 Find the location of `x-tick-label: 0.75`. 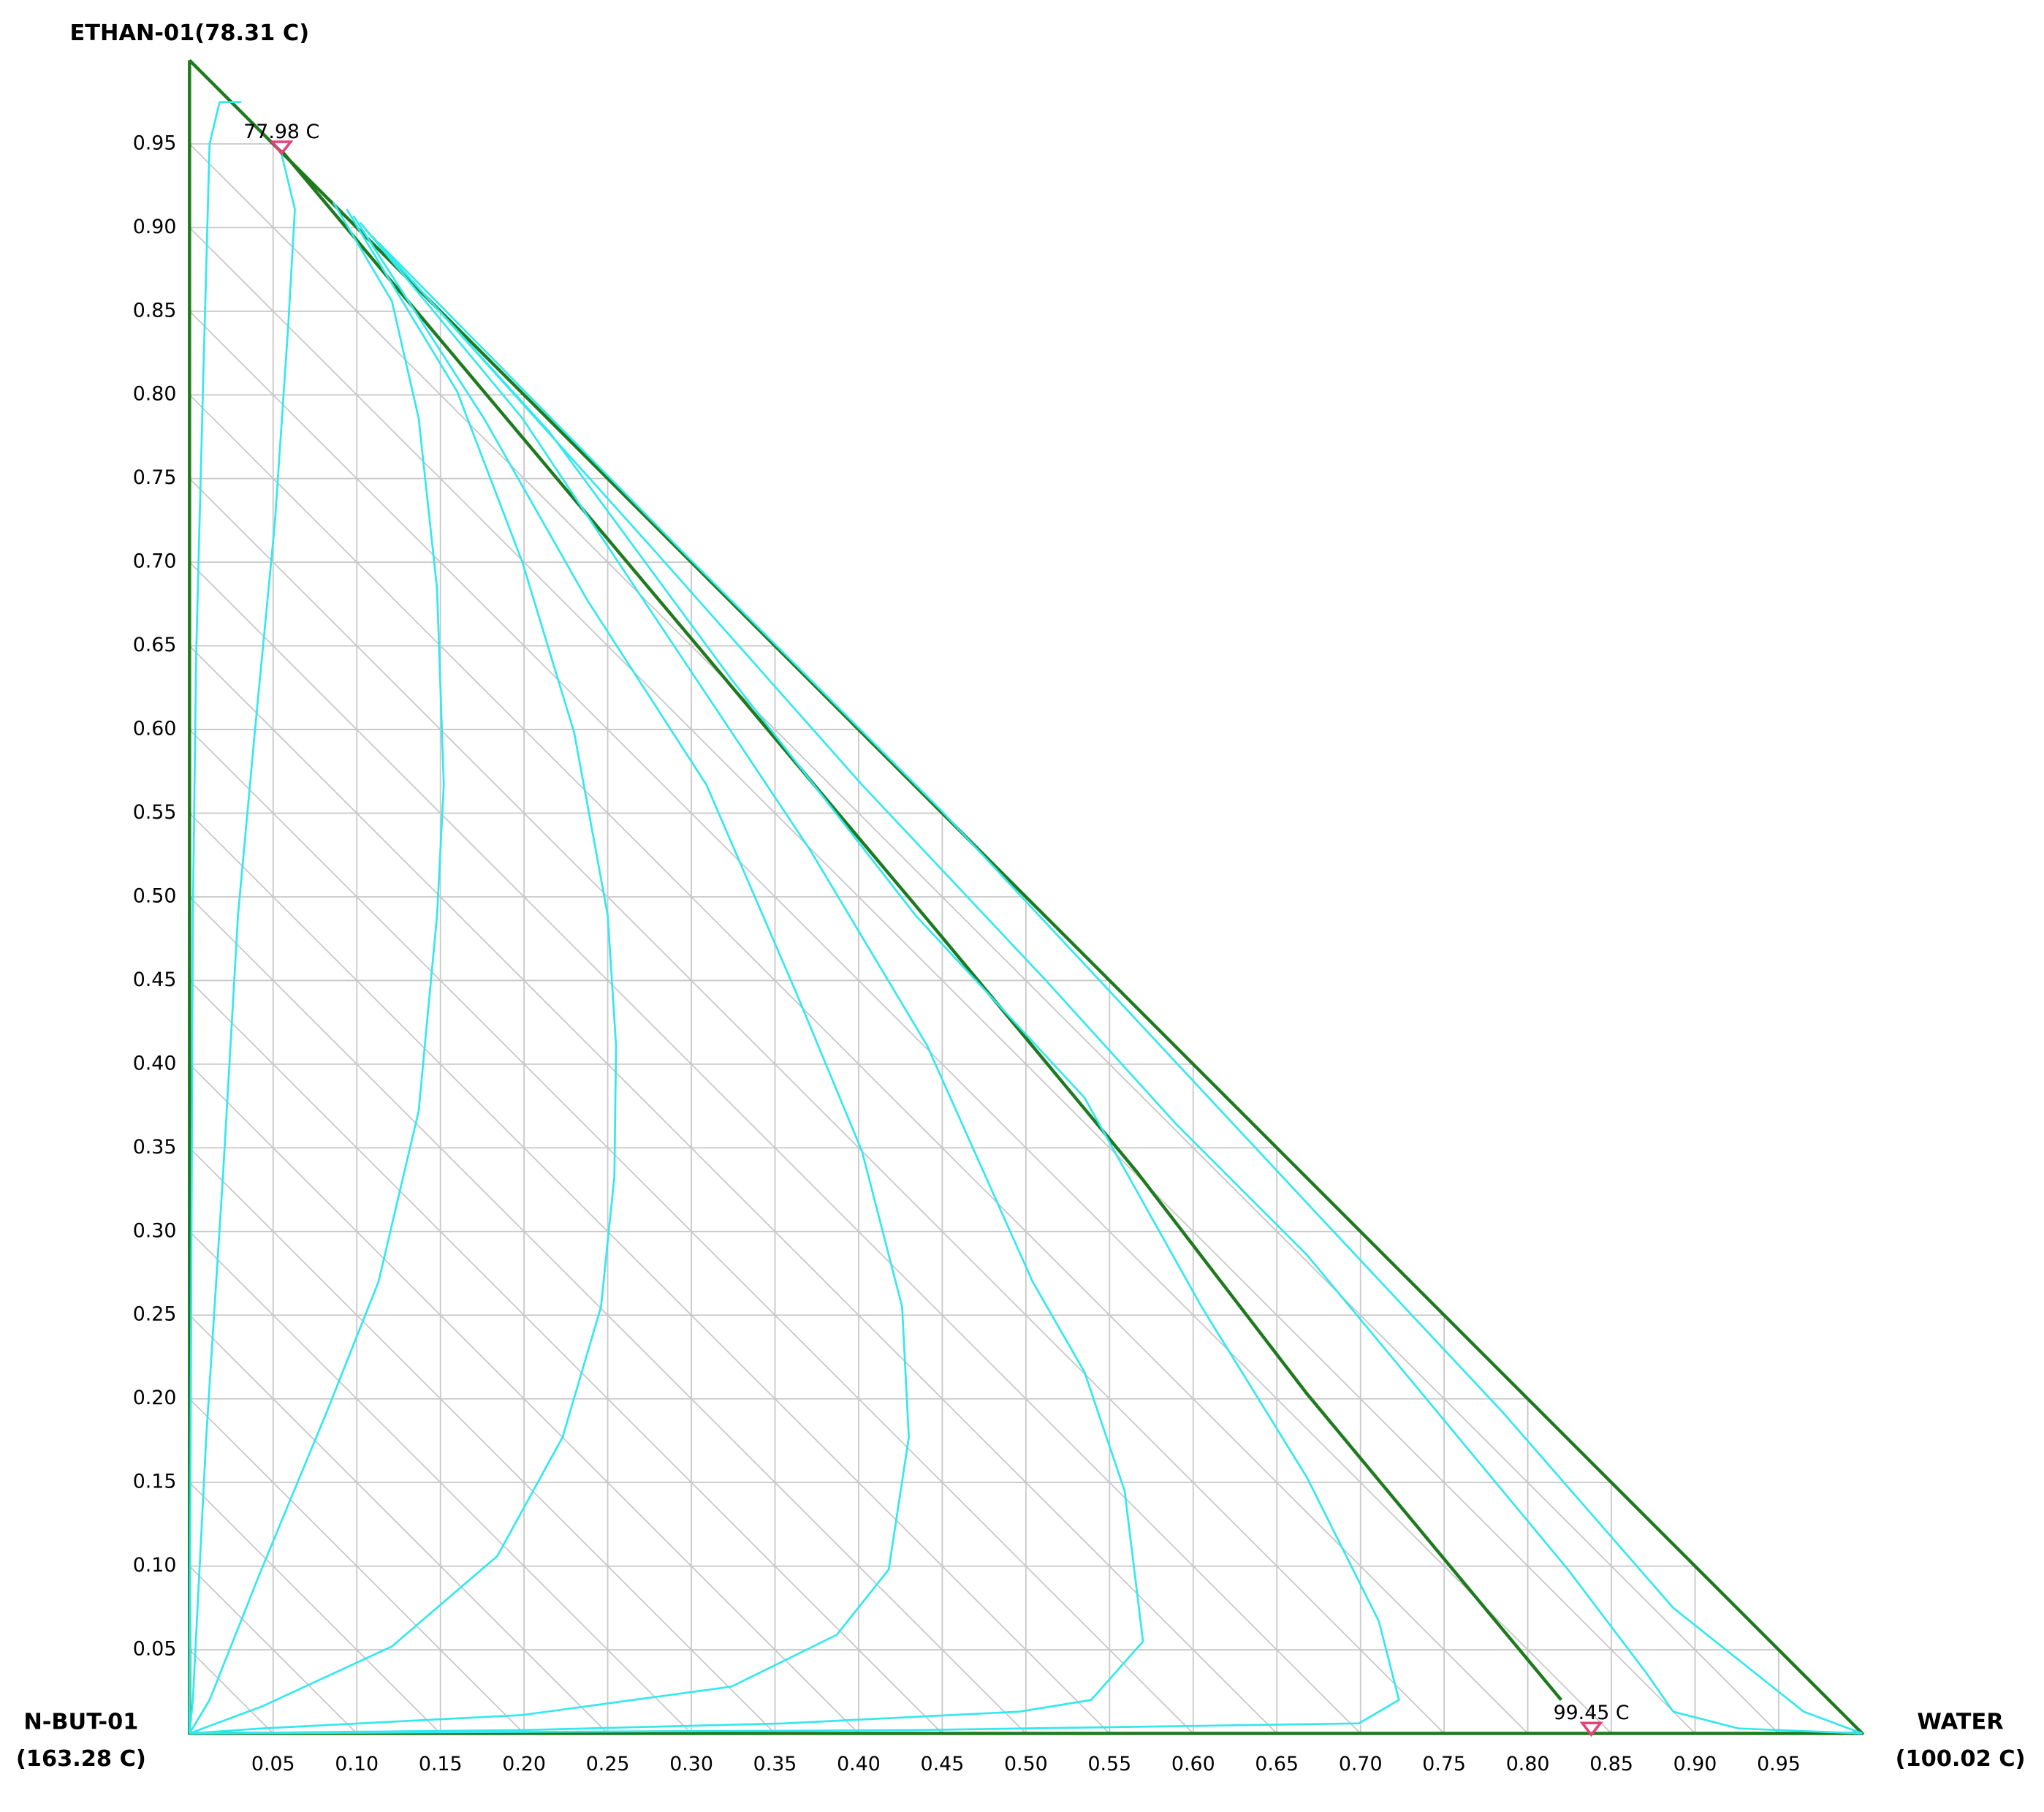

x-tick-label: 0.75 is located at coordinates (1444, 1764).